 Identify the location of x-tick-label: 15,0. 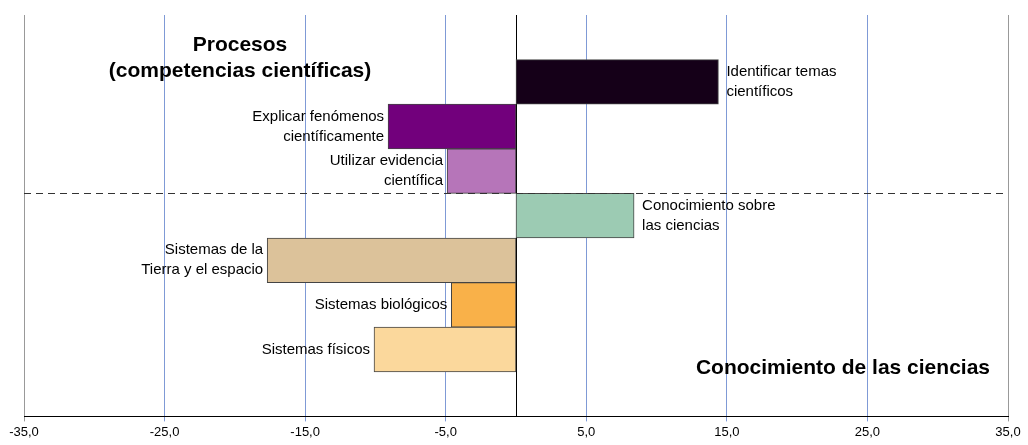
(727, 431).